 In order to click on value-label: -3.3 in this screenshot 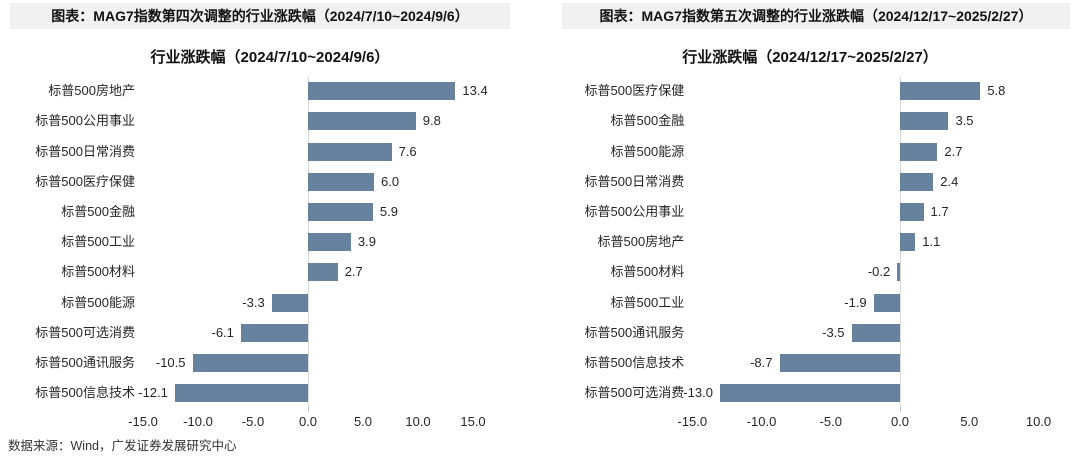, I will do `click(253, 302)`.